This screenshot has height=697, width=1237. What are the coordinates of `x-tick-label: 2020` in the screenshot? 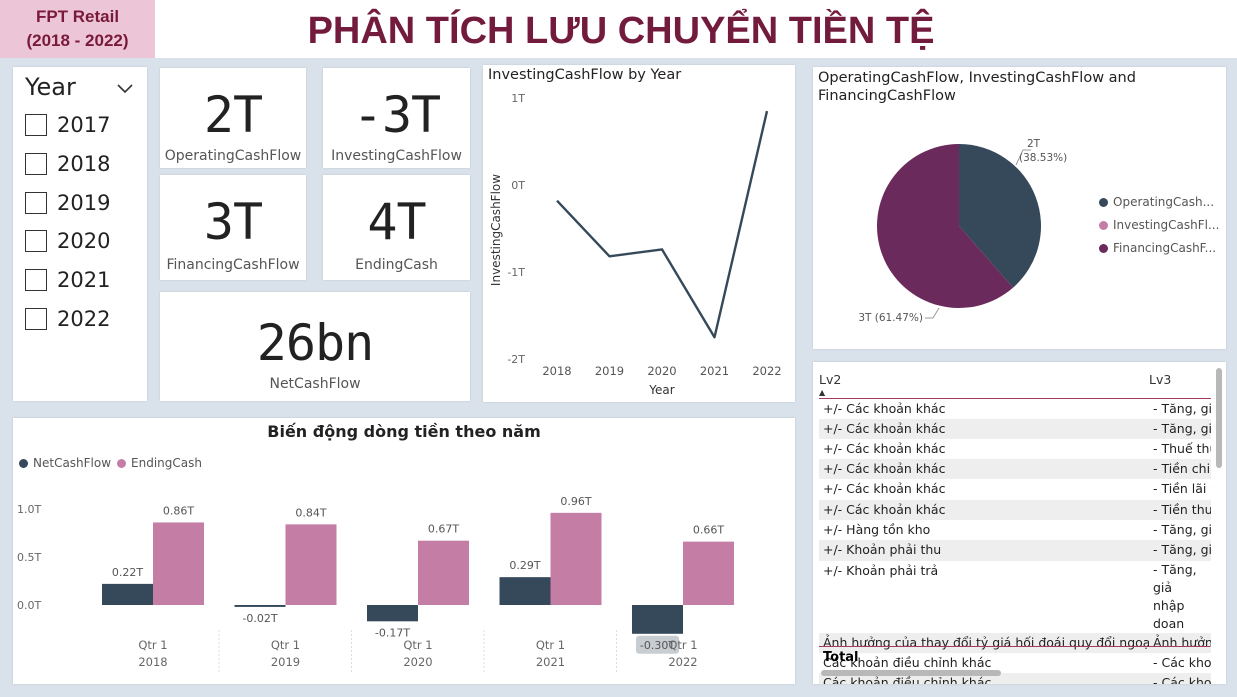 It's located at (661, 371).